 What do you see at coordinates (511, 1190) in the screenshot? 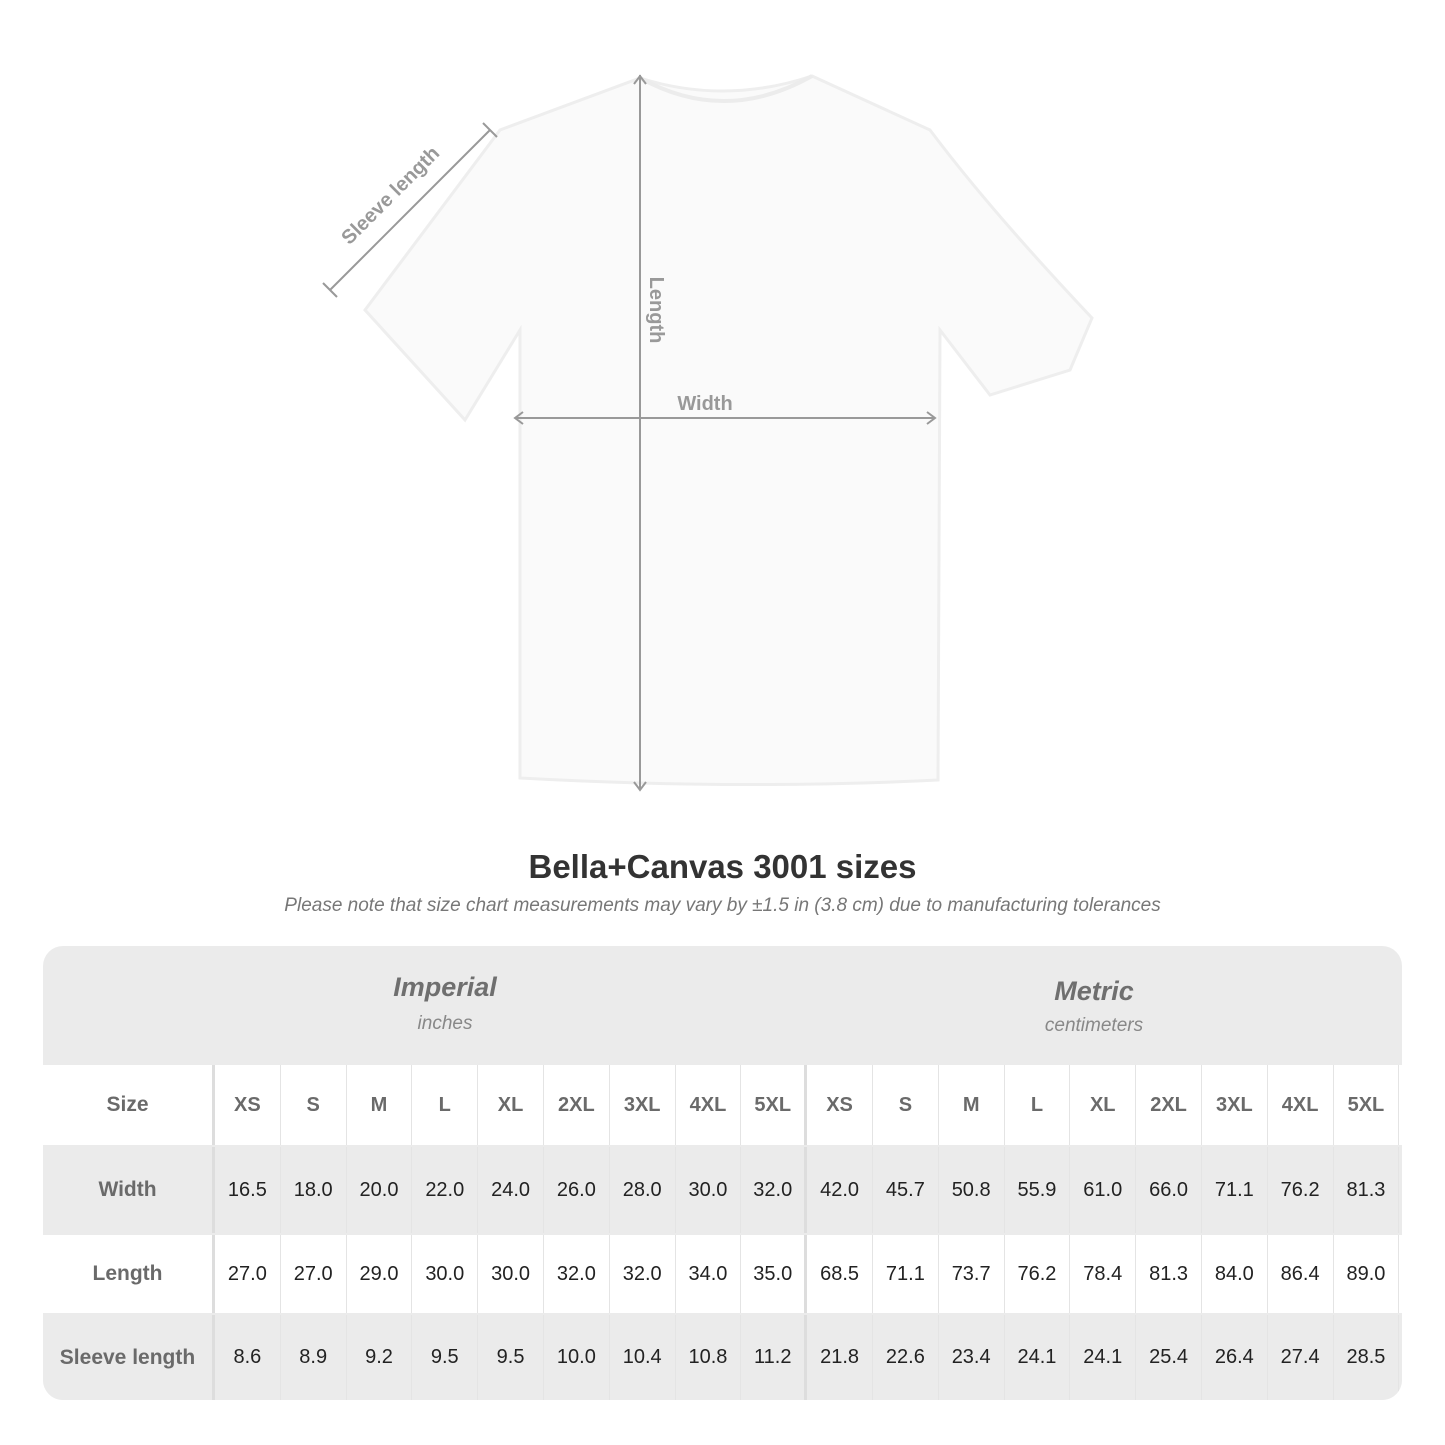
I see `imperial-cell: 24.0` at bounding box center [511, 1190].